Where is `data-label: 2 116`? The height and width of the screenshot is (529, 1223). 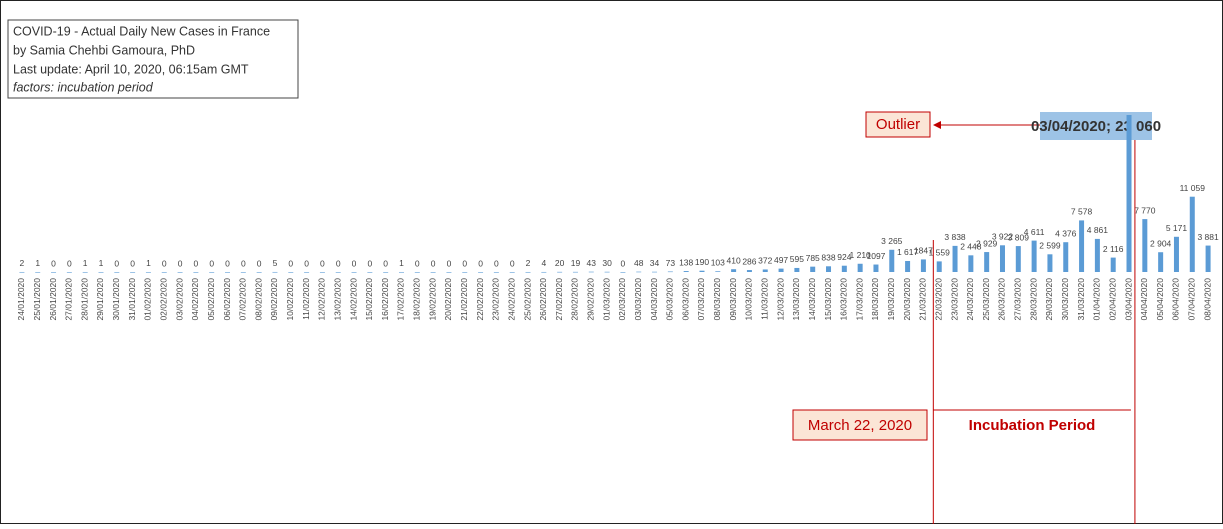 data-label: 2 116 is located at coordinates (1113, 249).